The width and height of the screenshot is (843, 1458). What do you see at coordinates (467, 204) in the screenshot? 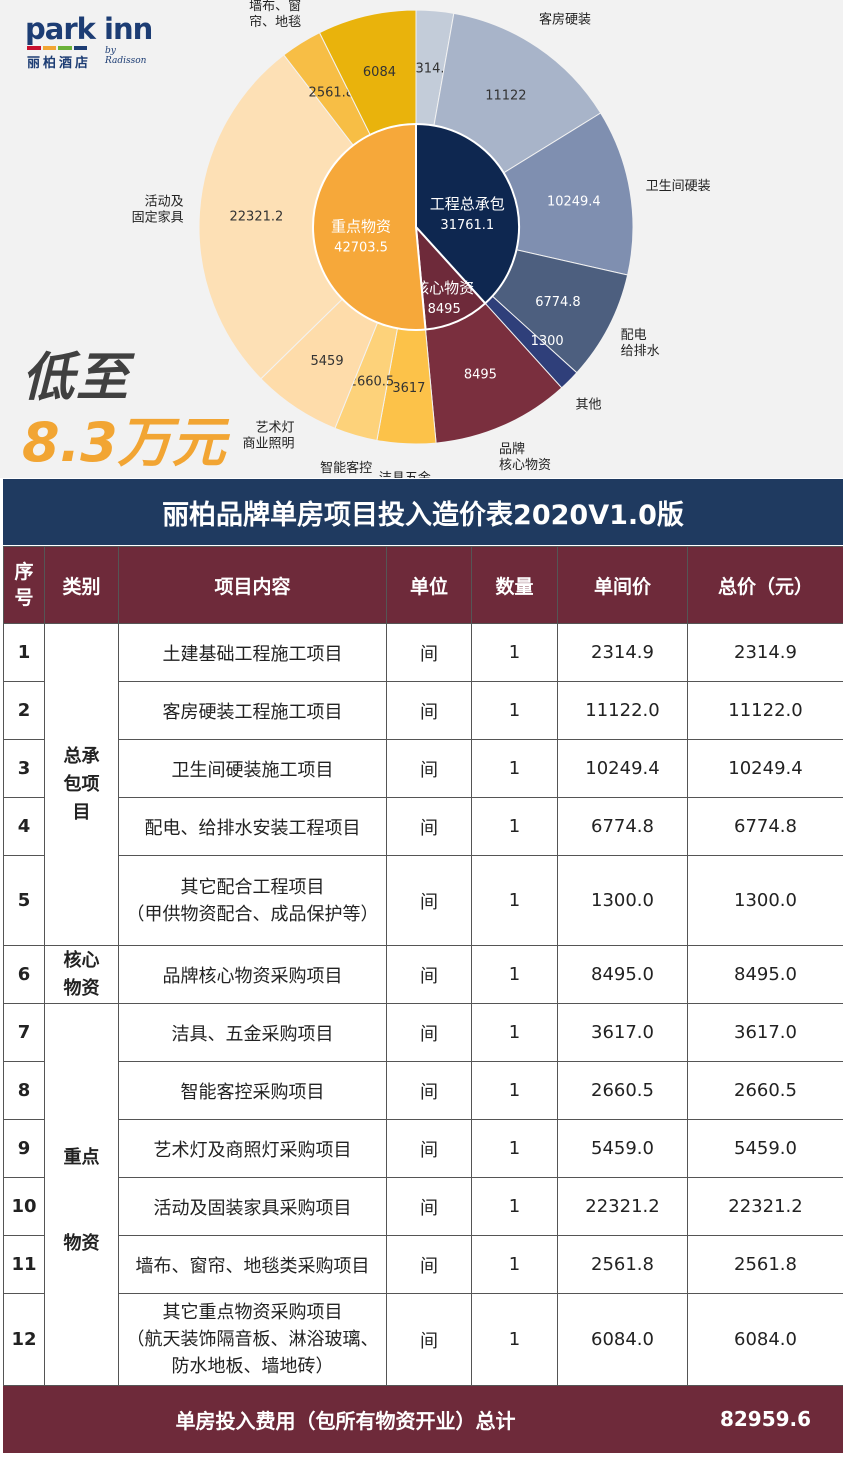
I see `inner-name-label-0: 工程总承包` at bounding box center [467, 204].